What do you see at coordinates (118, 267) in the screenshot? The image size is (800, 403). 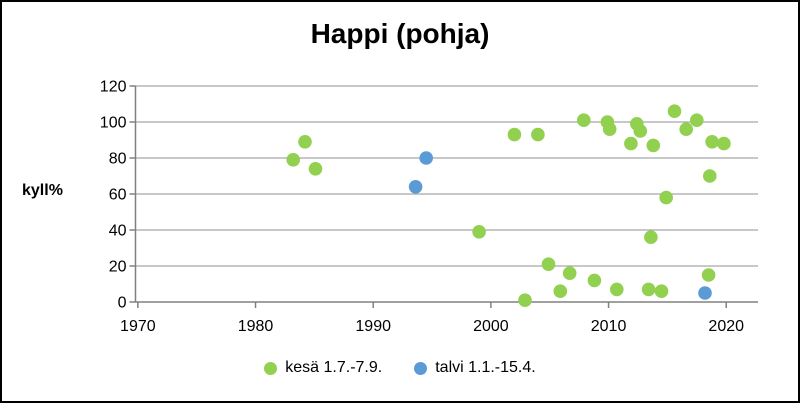 I see `y-tick-label: 20` at bounding box center [118, 267].